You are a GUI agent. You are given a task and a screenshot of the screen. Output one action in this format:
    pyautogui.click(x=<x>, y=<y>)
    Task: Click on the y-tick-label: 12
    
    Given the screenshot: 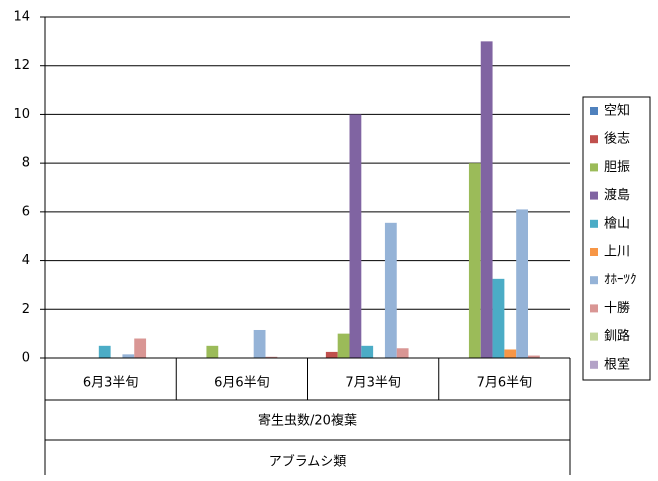 What is the action you would take?
    pyautogui.click(x=21, y=65)
    